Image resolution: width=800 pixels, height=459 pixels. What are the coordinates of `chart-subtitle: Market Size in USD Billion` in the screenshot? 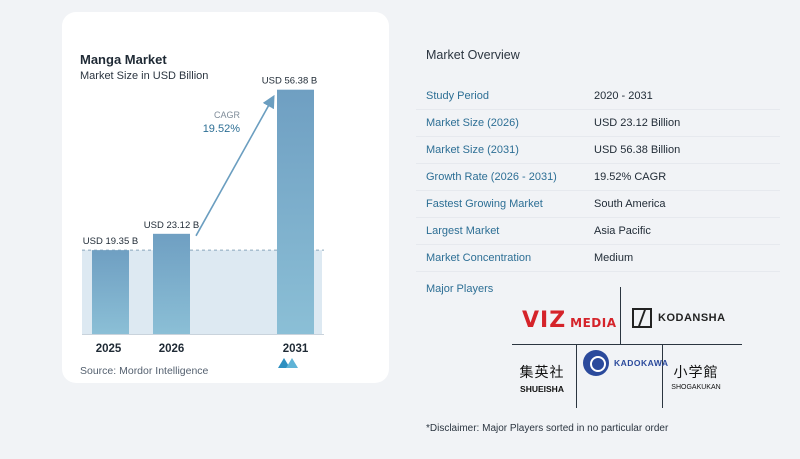 It's located at (144, 76).